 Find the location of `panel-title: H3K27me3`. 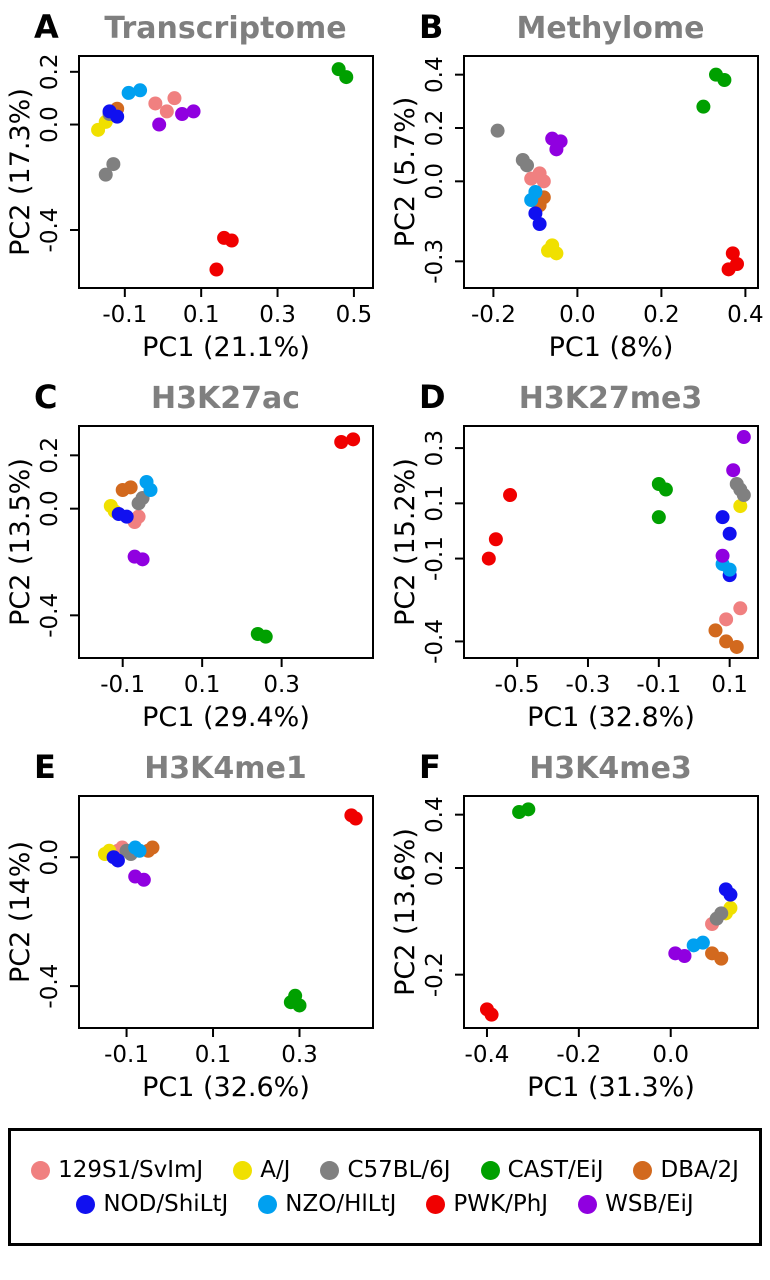

panel-title: H3K27me3 is located at coordinates (610, 398).